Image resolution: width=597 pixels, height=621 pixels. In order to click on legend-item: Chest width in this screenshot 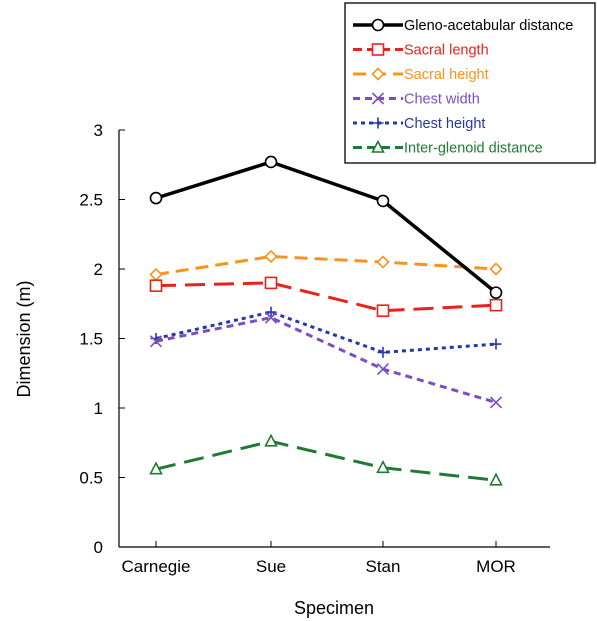, I will do `click(416, 100)`.